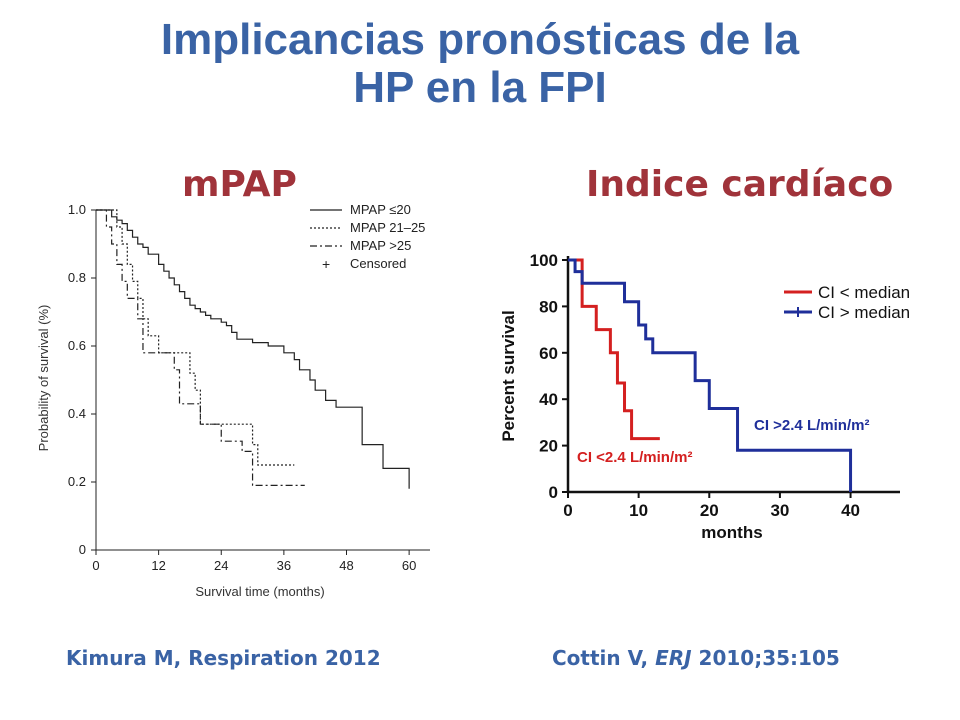 This screenshot has width=960, height=720. Describe the element at coordinates (548, 399) in the screenshot. I see `right-y-tick-label: 40` at that location.